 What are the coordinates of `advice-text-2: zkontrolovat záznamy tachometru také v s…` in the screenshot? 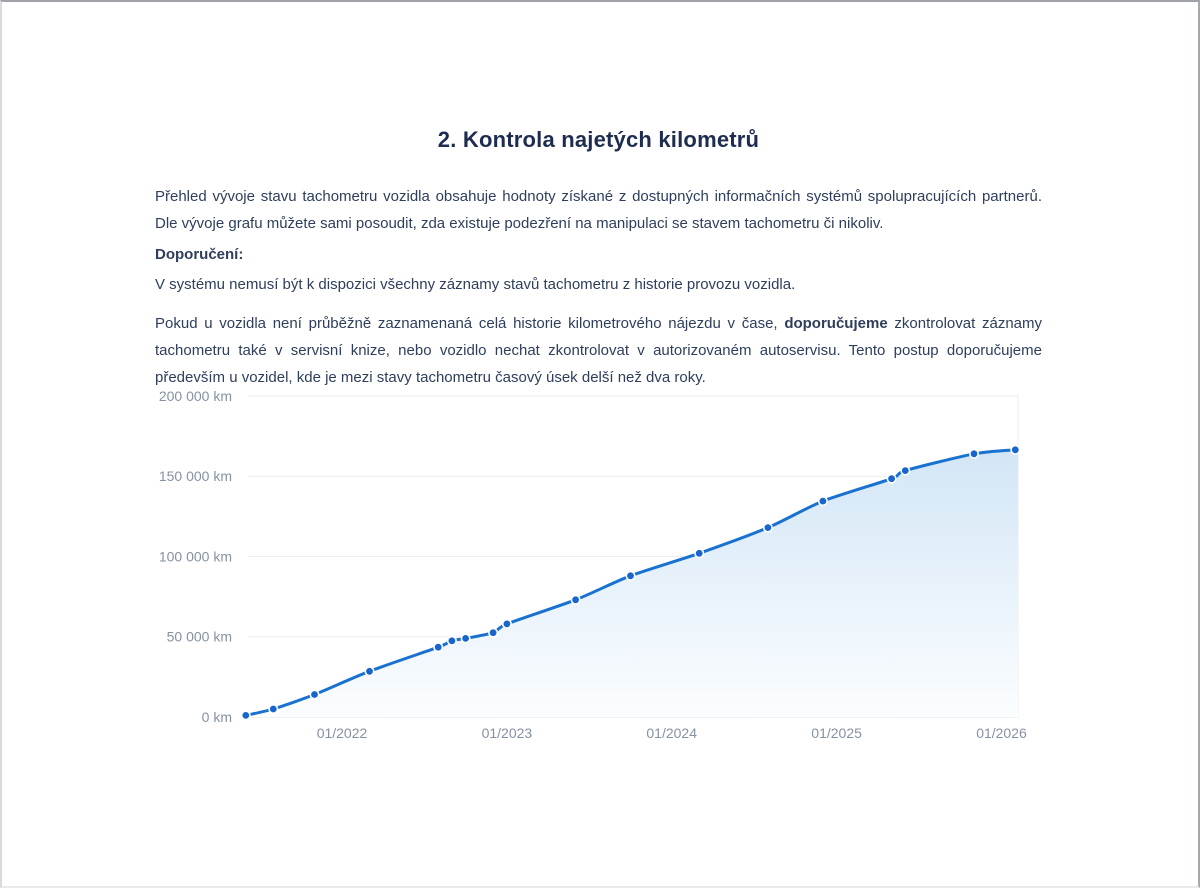 It's located at (599, 350).